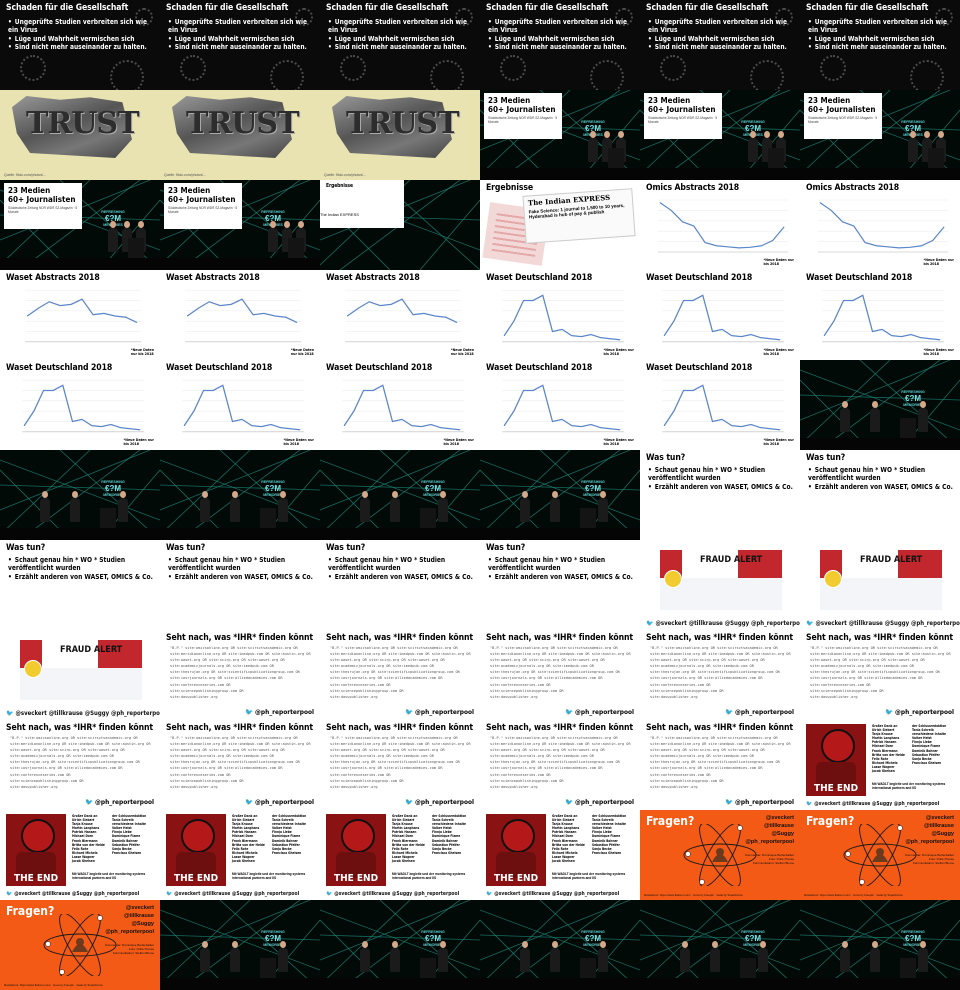 The width and height of the screenshot is (960, 990). I want to click on bullet: Erzählt anderen von WASET, OMICS & Co., so click(242, 577).